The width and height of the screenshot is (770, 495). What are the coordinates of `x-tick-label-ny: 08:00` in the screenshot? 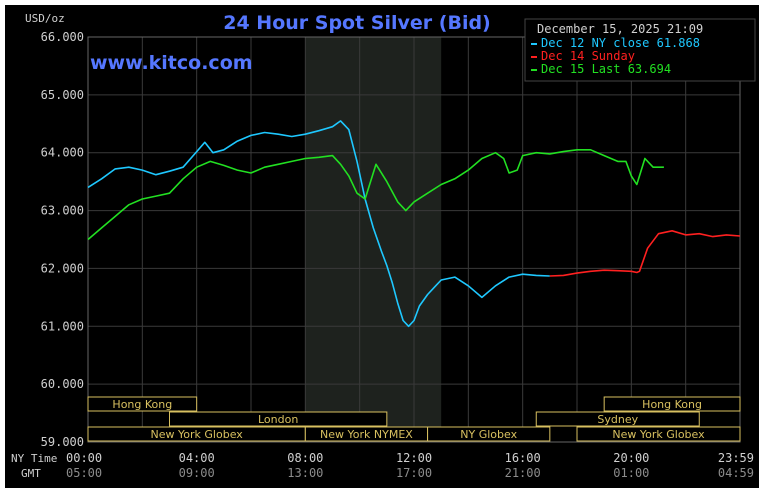 It's located at (305, 458).